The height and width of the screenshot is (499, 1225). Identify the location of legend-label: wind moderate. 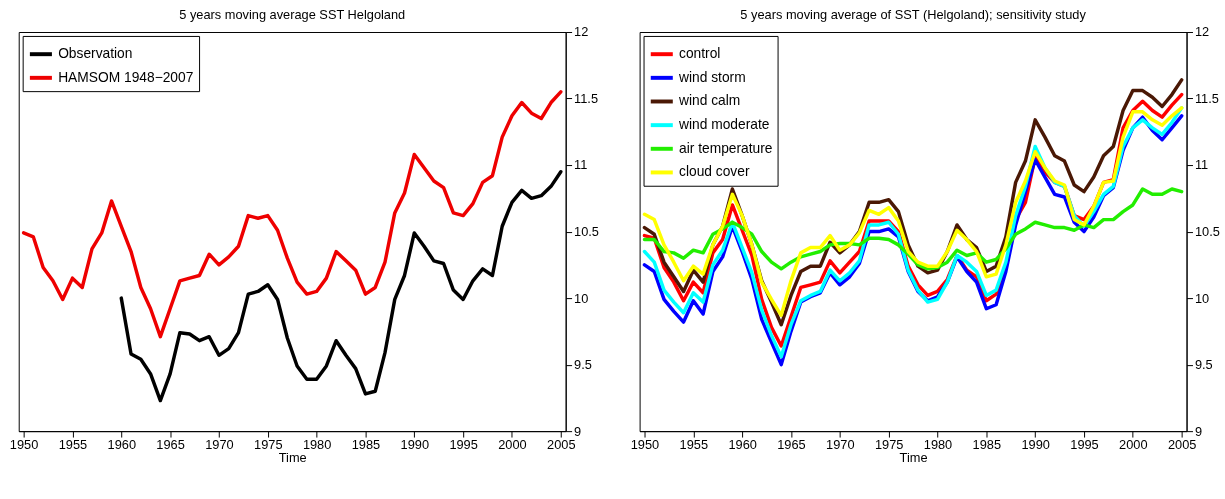
(724, 125).